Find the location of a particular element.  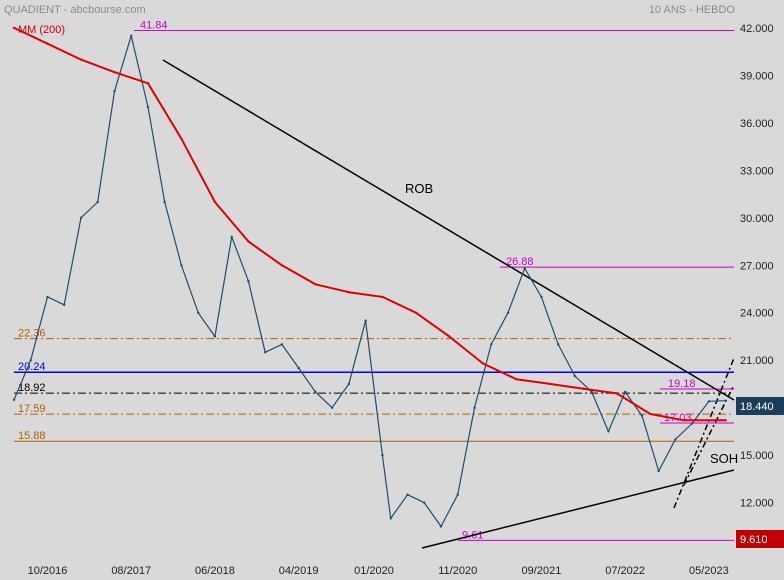

y-tick-0: 42.000 is located at coordinates (757, 29).